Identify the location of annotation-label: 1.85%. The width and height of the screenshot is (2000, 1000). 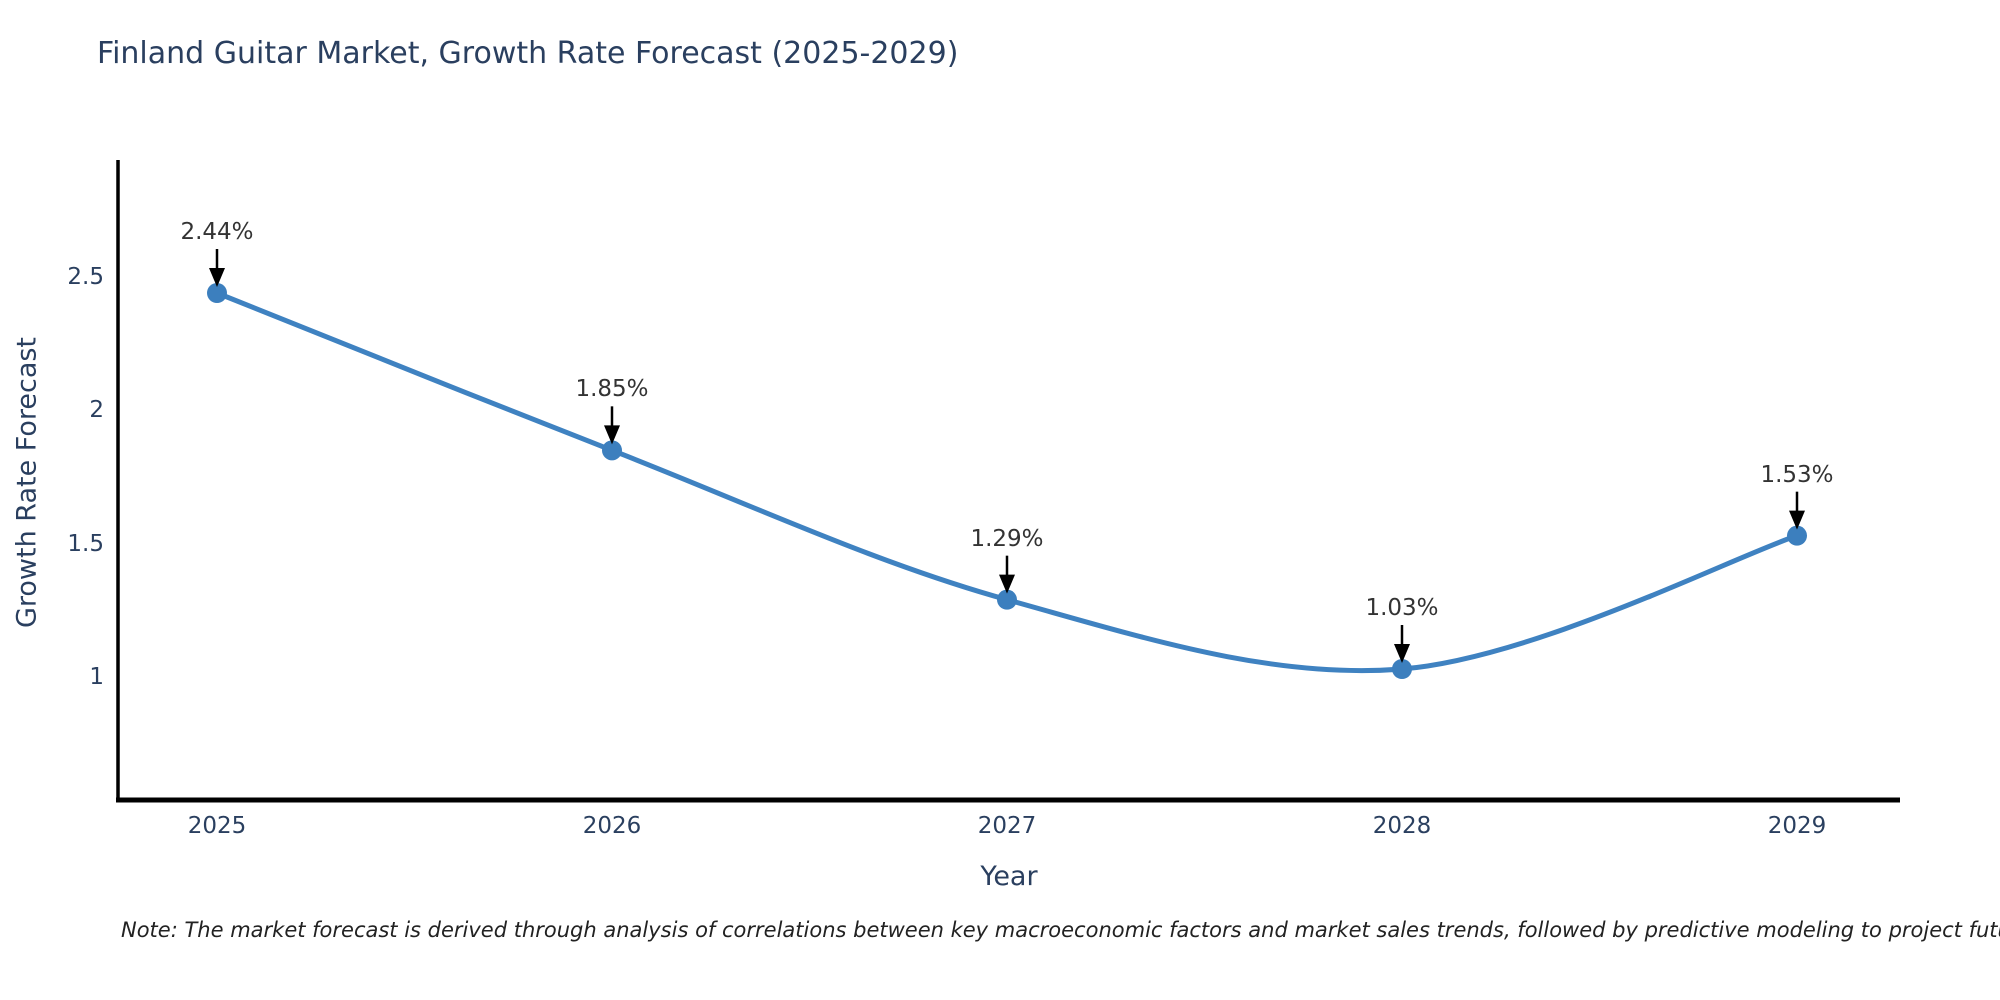
(612, 389).